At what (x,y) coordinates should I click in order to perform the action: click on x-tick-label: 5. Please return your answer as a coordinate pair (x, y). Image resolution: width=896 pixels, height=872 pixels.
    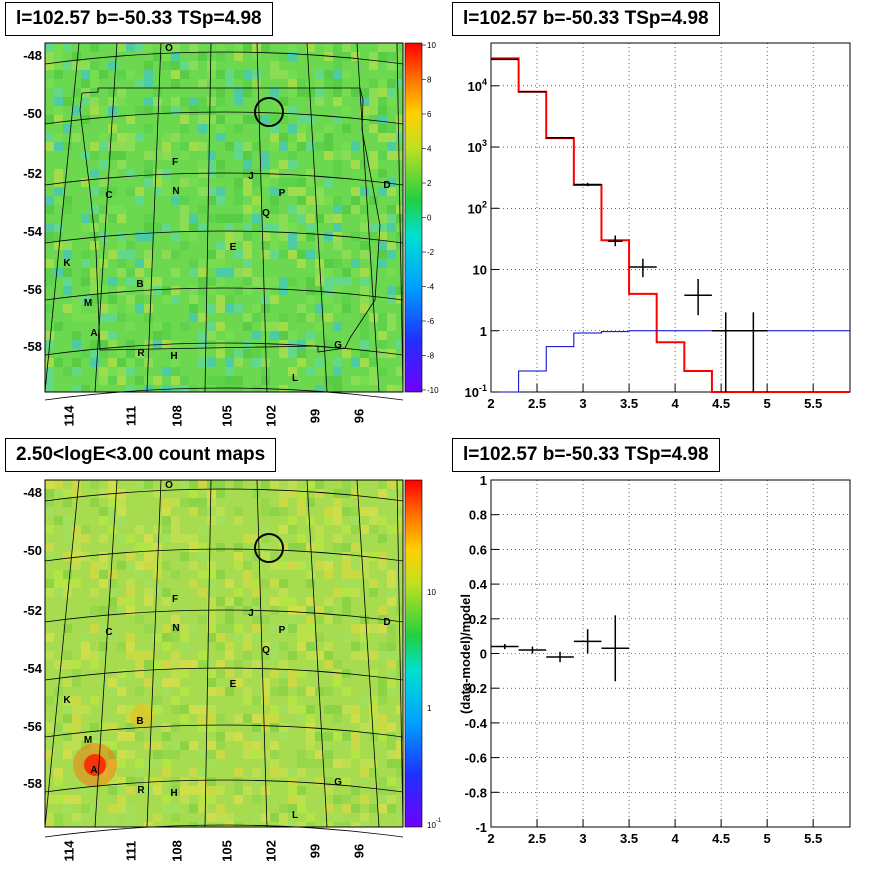
    Looking at the image, I should click on (767, 838).